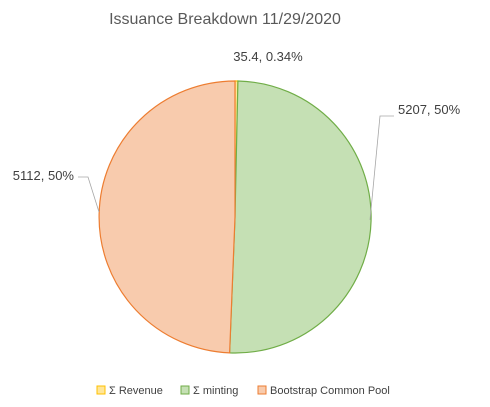 The image size is (490, 407). What do you see at coordinates (44, 175) in the screenshot?
I see `data-label-3: 5112, 50%` at bounding box center [44, 175].